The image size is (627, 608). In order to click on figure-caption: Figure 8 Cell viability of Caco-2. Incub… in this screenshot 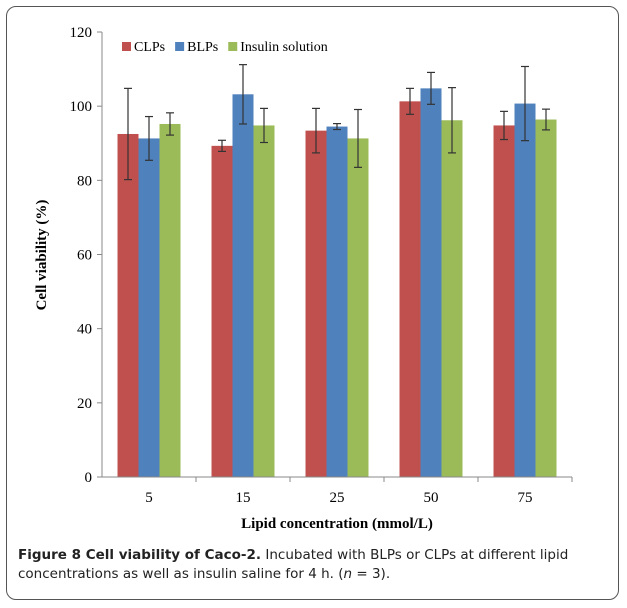, I will do `click(318, 565)`.